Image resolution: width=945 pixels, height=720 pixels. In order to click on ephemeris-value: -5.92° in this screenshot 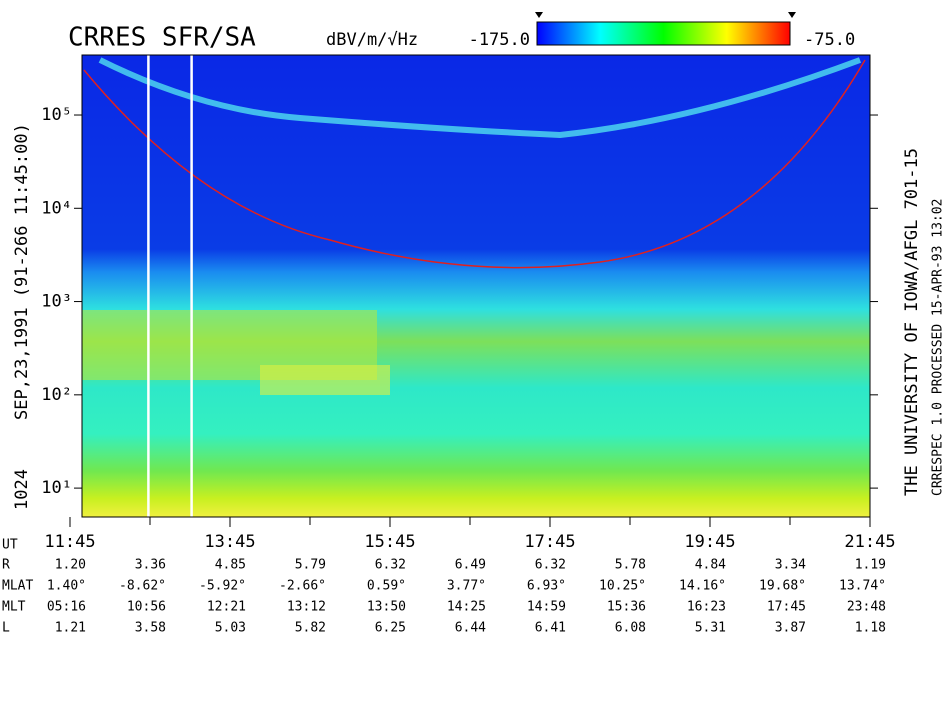, I will do `click(222, 586)`.